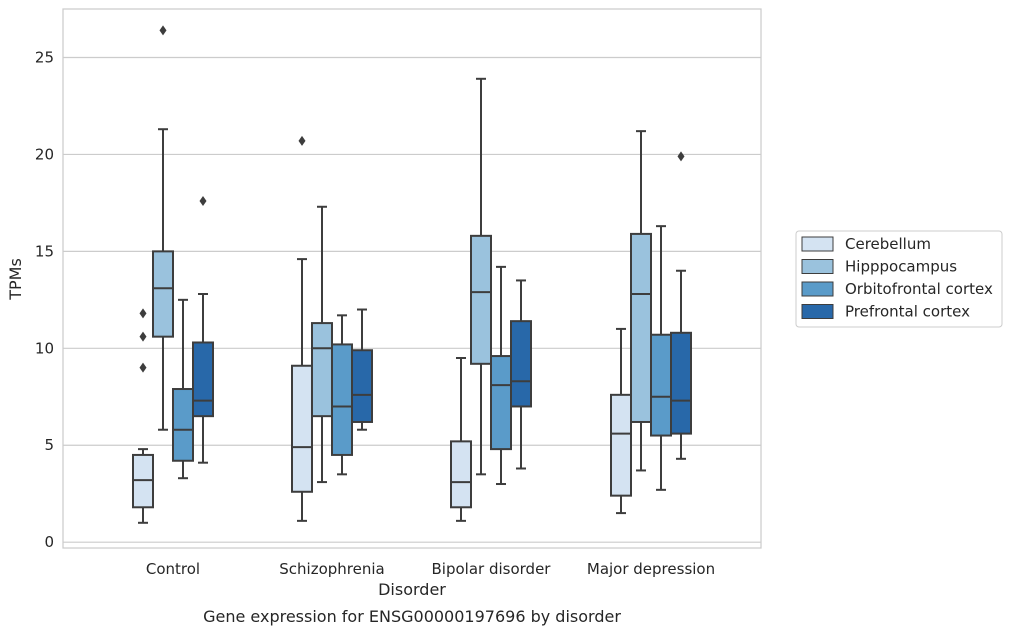 Image resolution: width=1013 pixels, height=634 pixels. I want to click on y-tick-label: 15, so click(44, 251).